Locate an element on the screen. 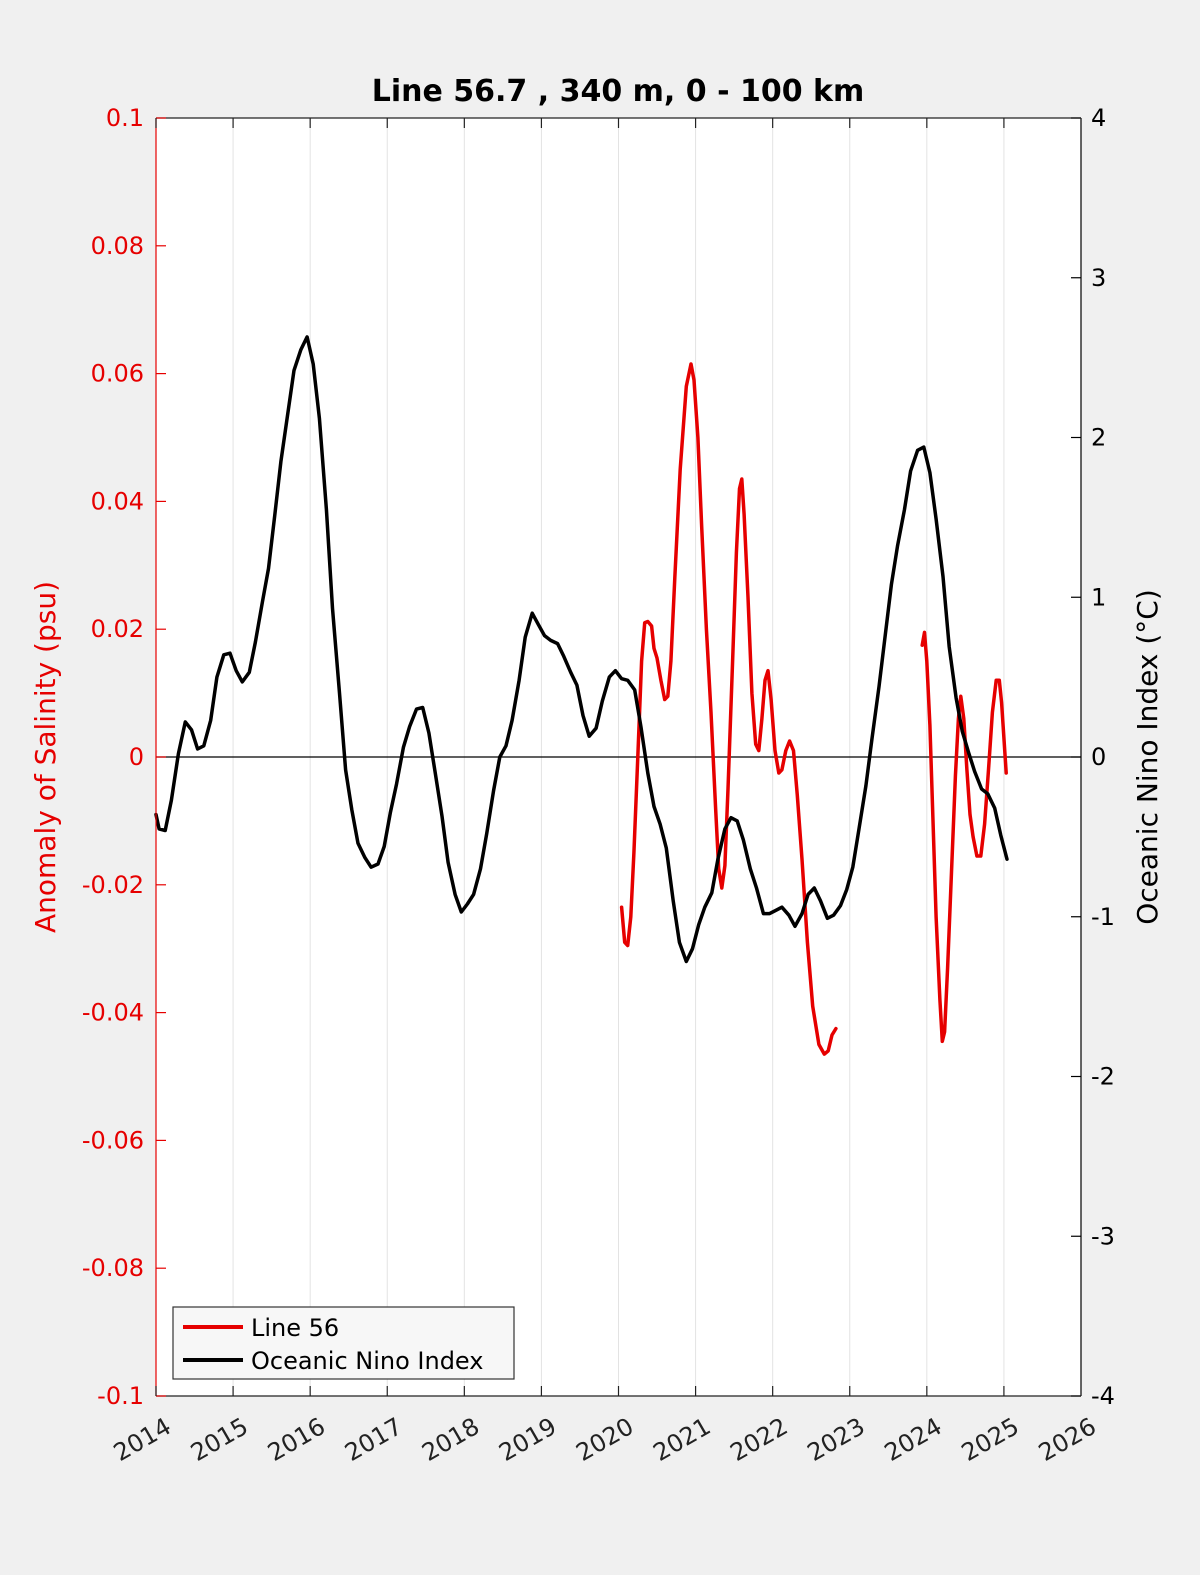 The image size is (1200, 1575). y-tick-label-right: -1 is located at coordinates (1103, 917).